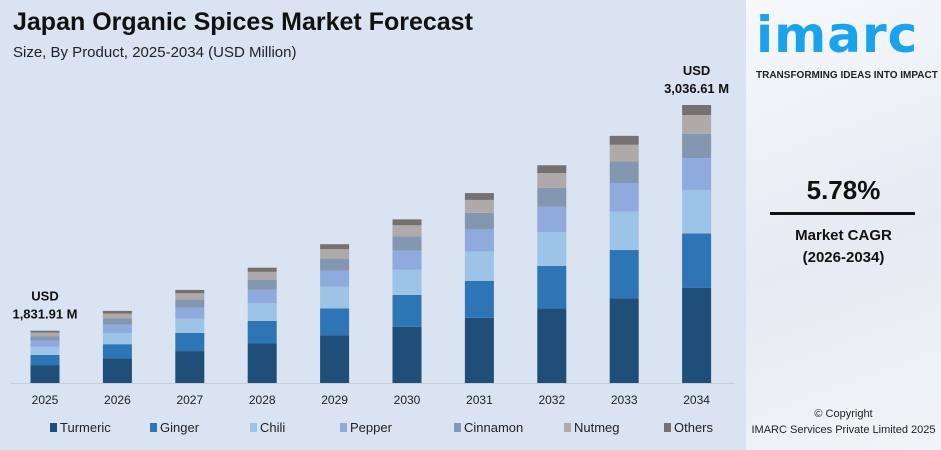 This screenshot has height=450, width=941. I want to click on legend-item-nutmeg: Nutmeg, so click(614, 427).